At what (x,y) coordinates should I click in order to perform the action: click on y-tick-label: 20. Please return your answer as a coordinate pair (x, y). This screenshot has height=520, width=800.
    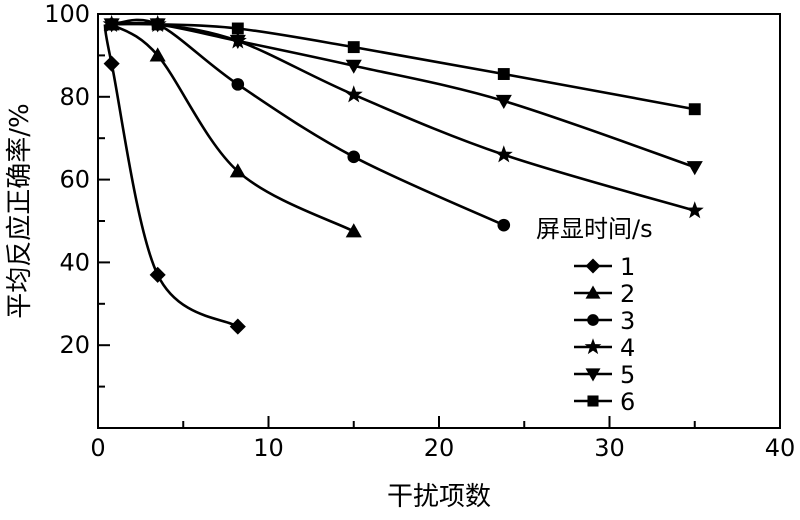
    Looking at the image, I should click on (74, 345).